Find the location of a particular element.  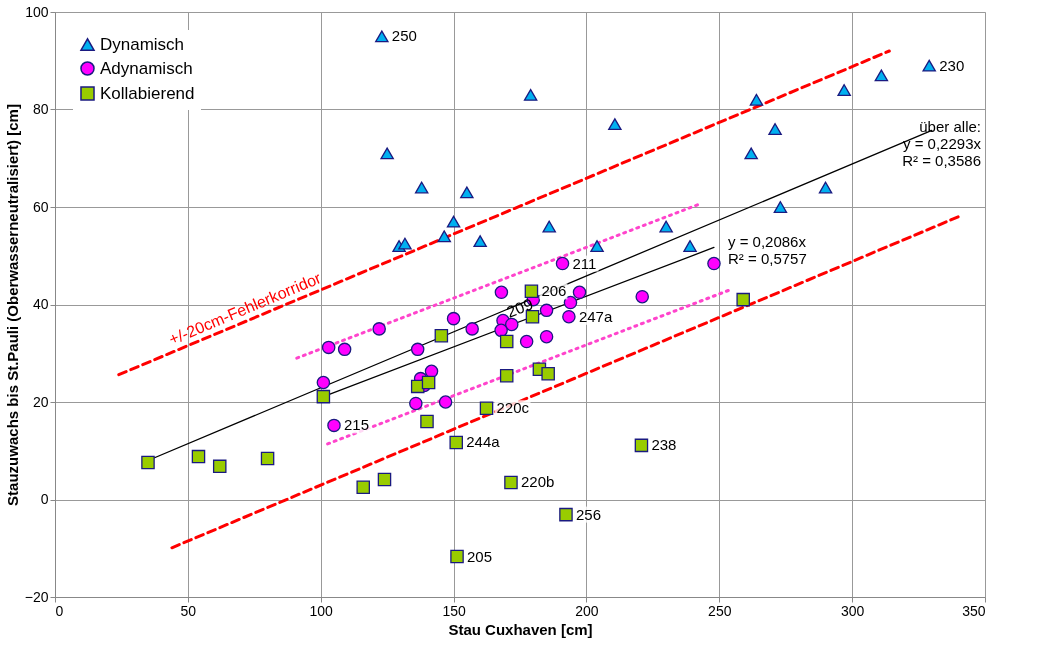

annotation: 247a is located at coordinates (595, 316).